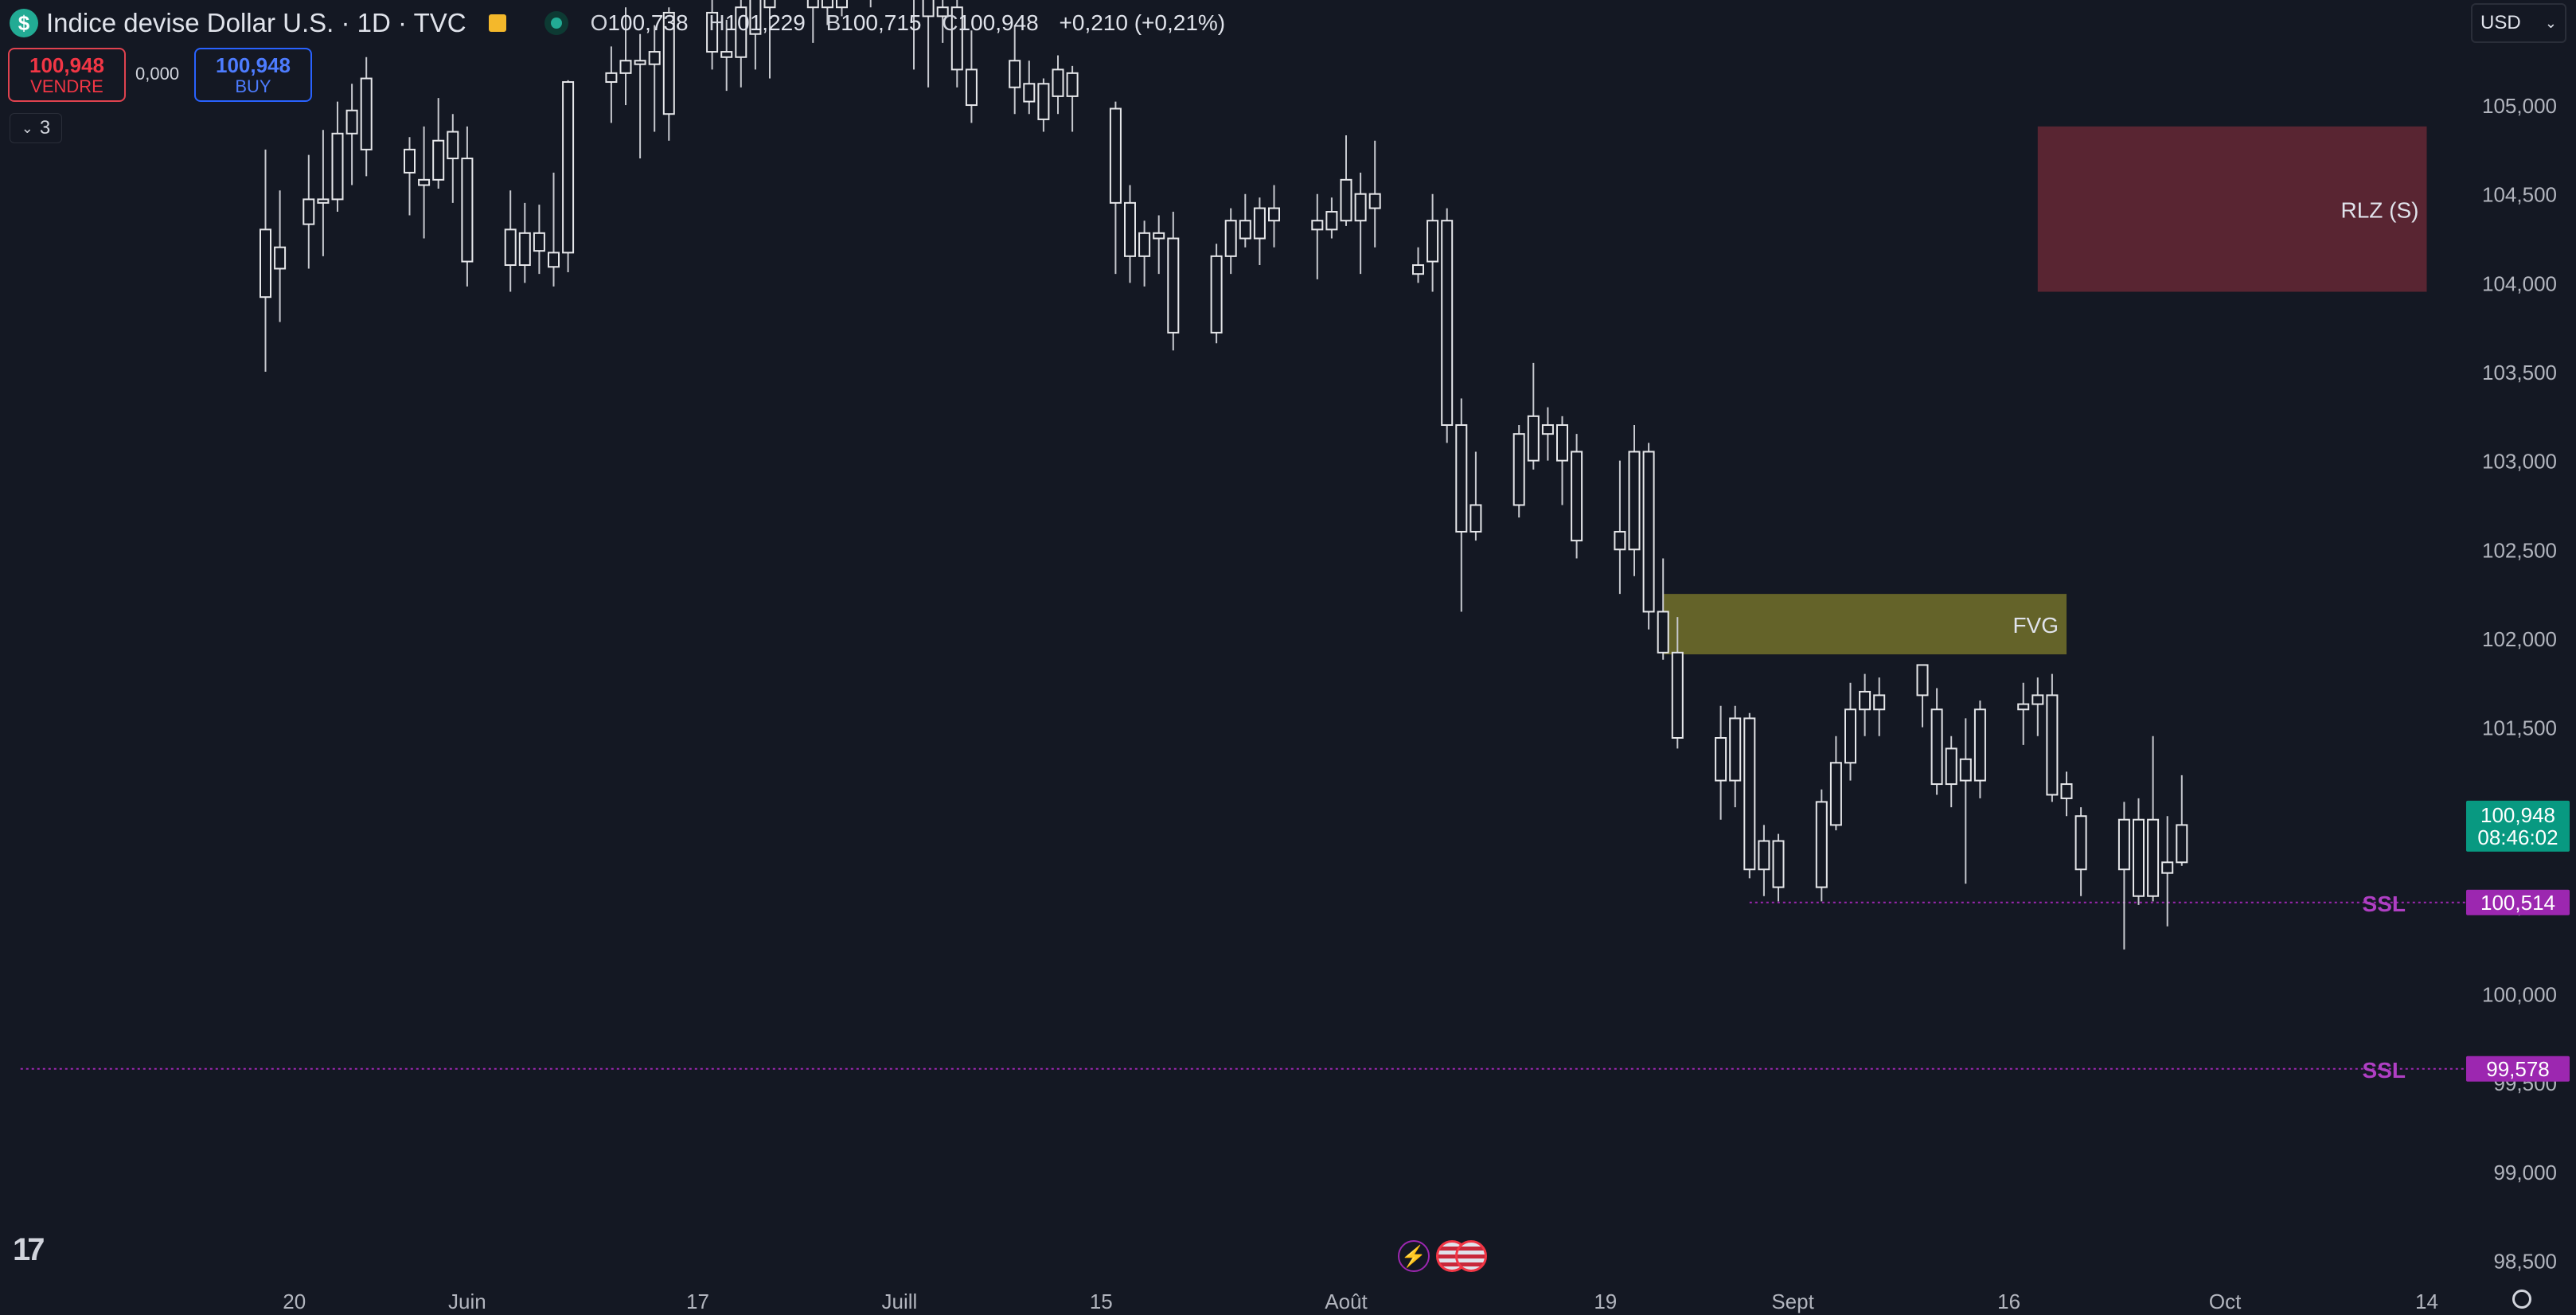 This screenshot has height=1315, width=2576. What do you see at coordinates (1101, 1301) in the screenshot?
I see `x-tick-label: 15` at bounding box center [1101, 1301].